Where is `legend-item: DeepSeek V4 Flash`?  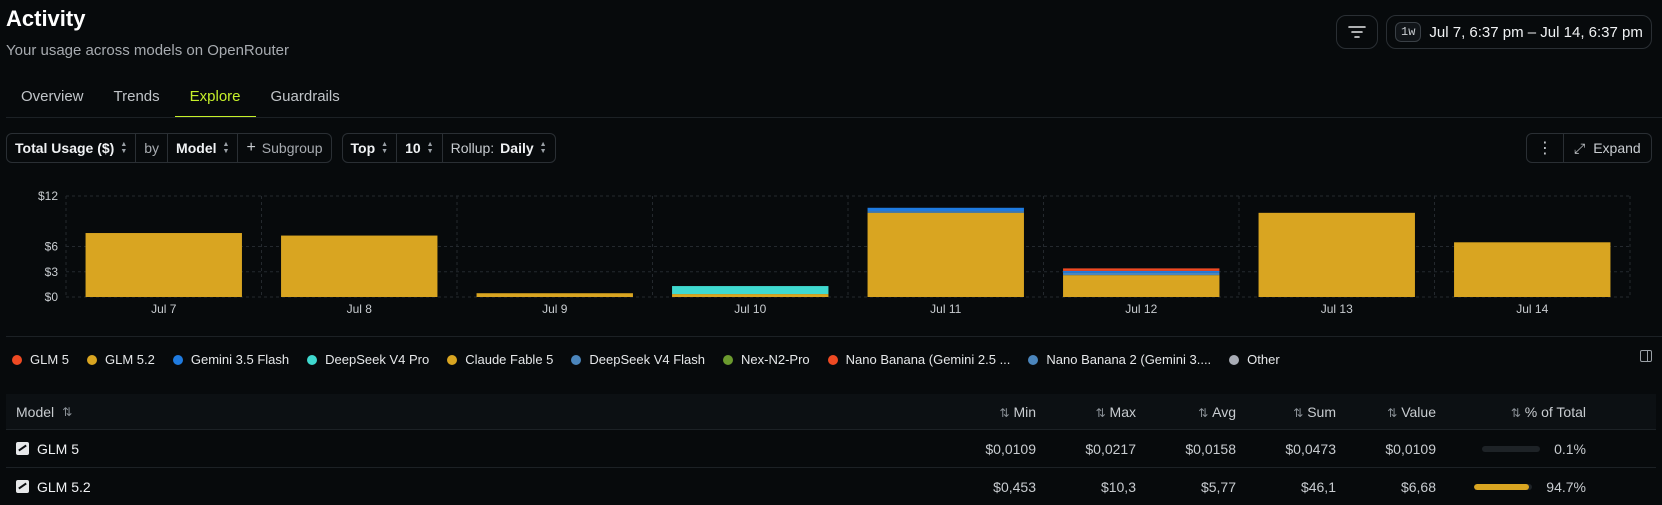
legend-item: DeepSeek V4 Flash is located at coordinates (638, 359).